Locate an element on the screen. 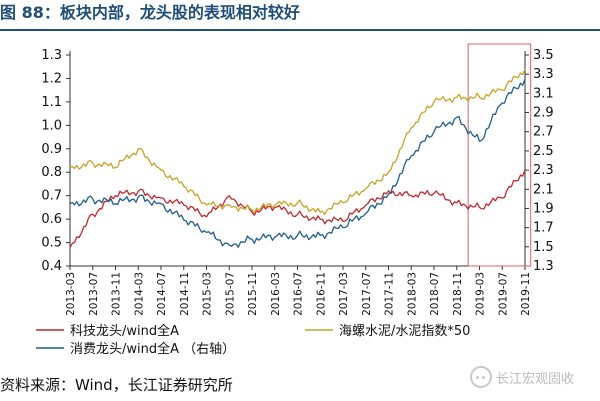  left-axis-tick-label: 1.0 is located at coordinates (51, 125).